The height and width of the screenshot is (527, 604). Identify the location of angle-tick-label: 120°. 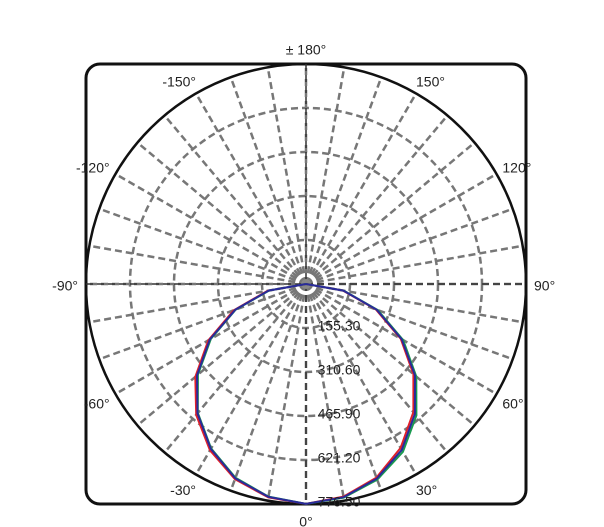
(516, 168).